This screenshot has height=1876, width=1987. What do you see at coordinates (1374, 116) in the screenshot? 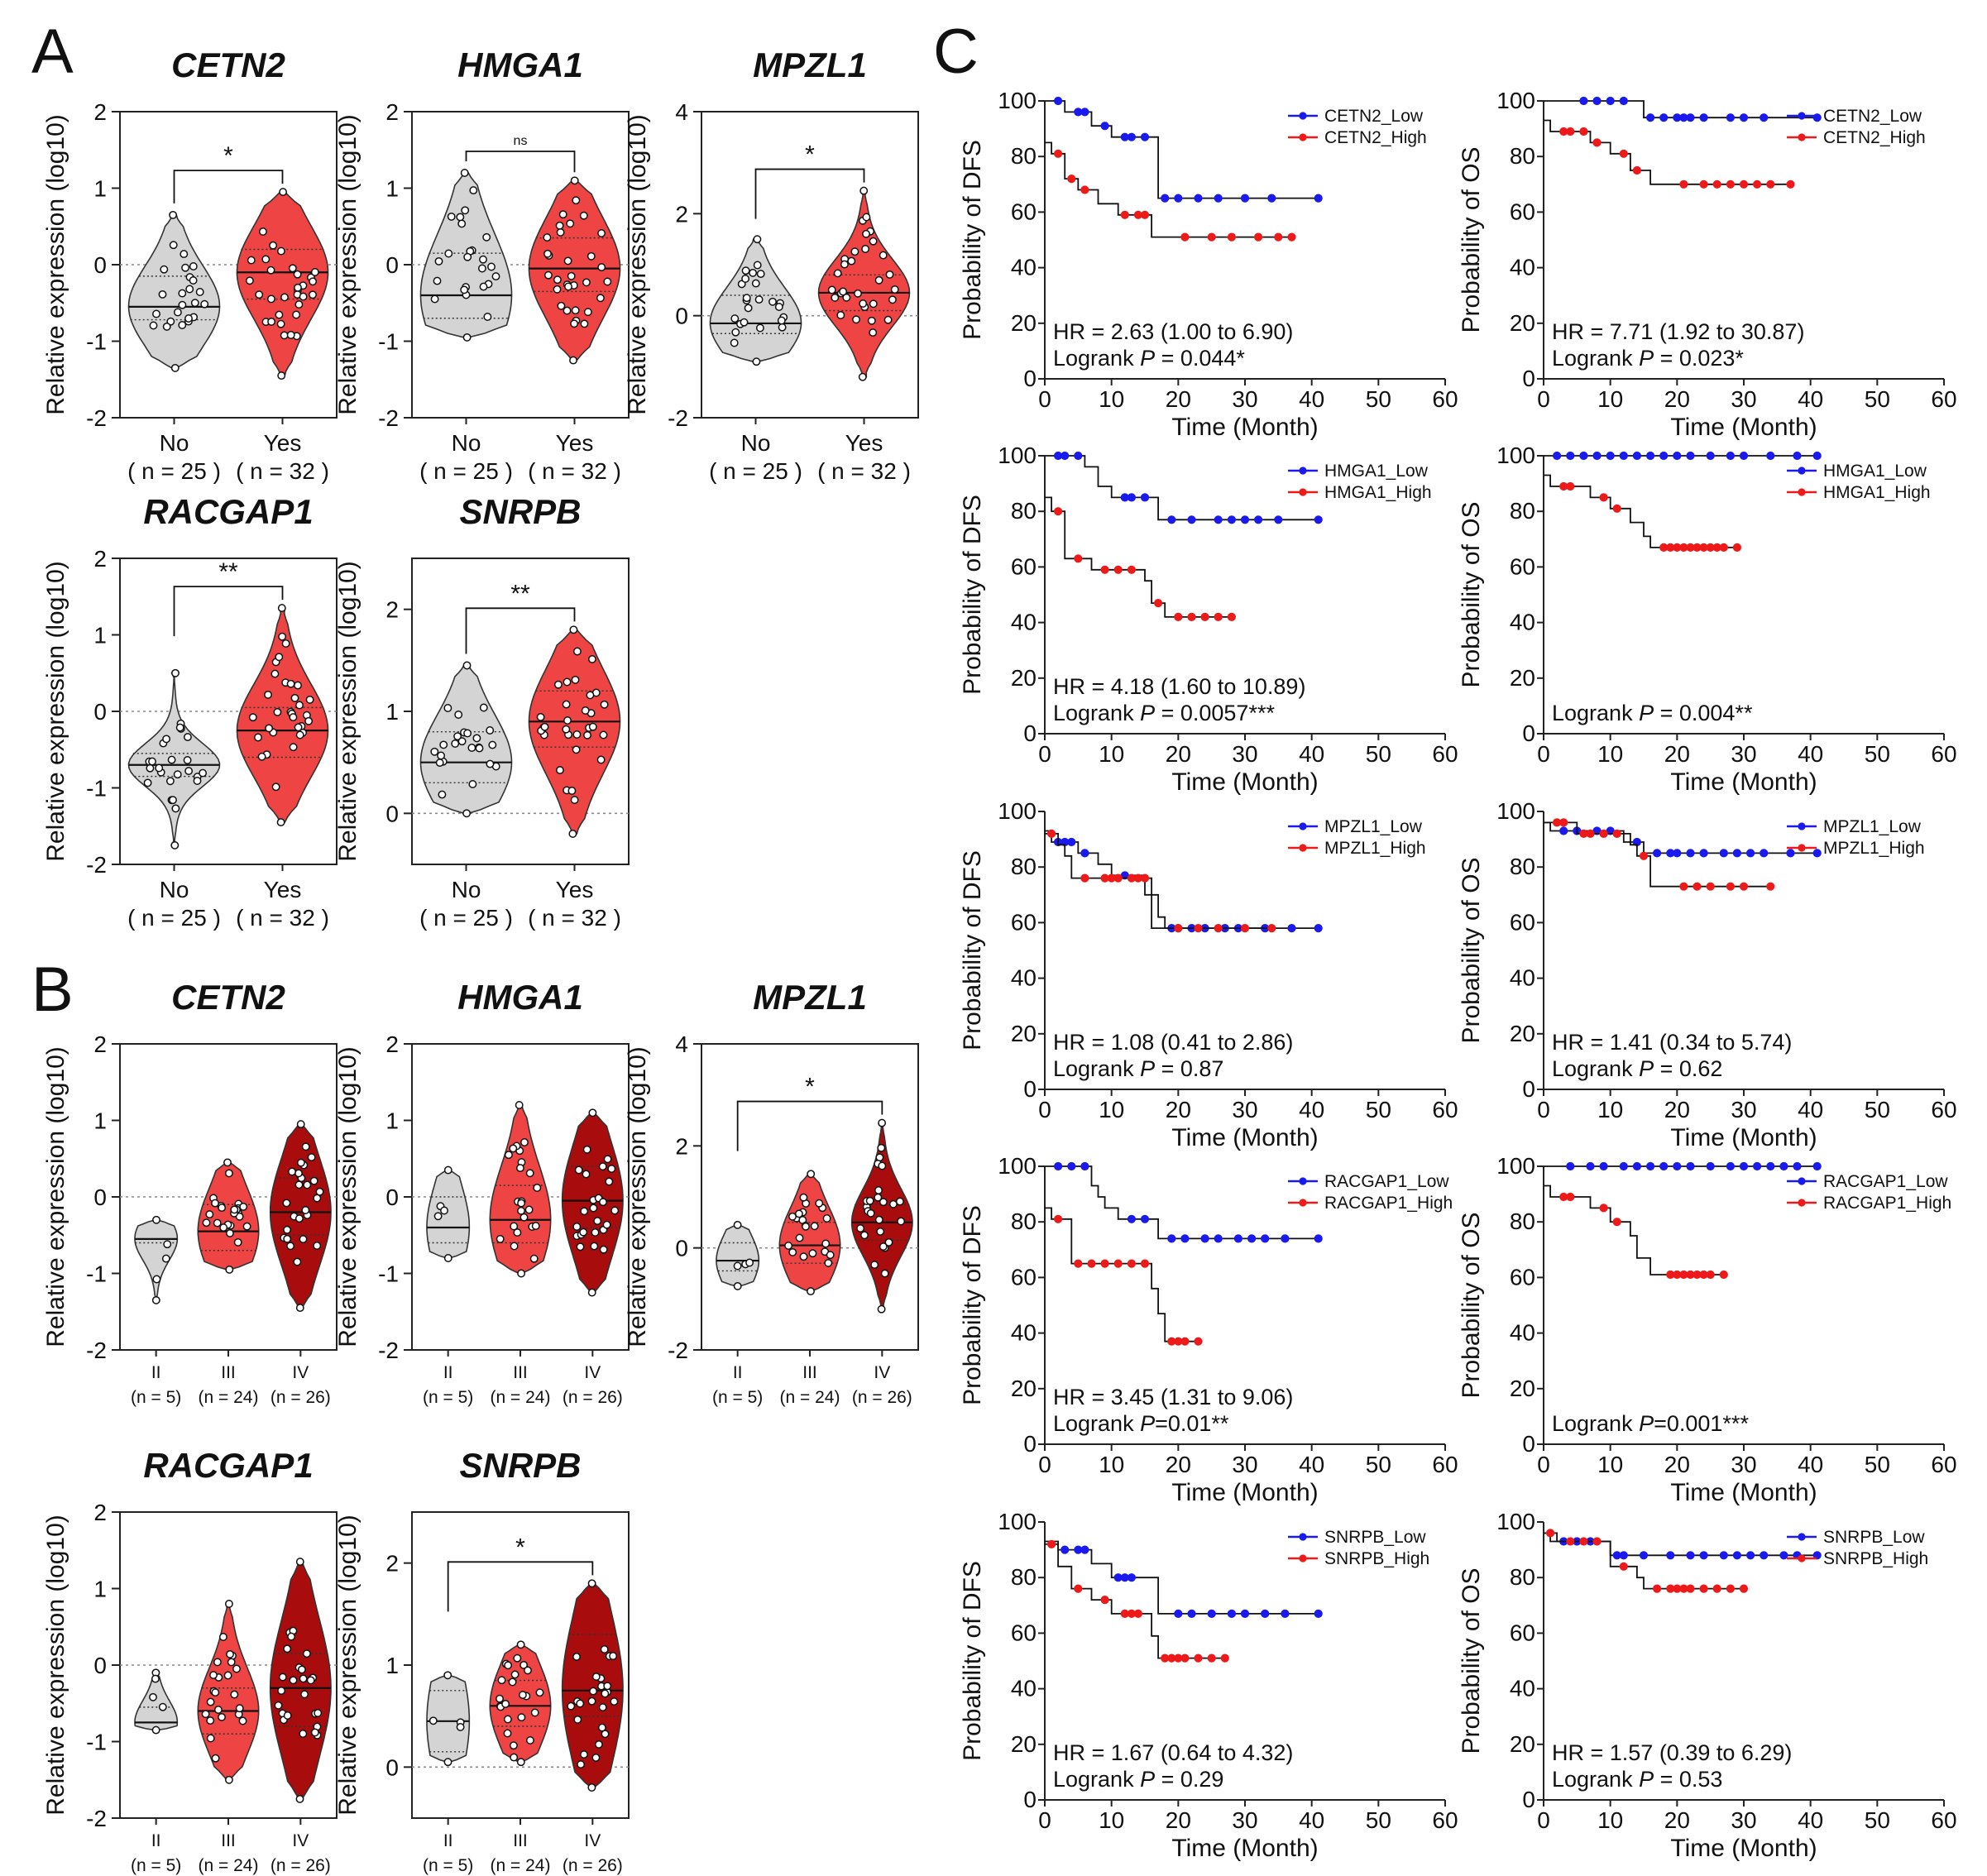
I see `legend-label: CETN2_Low` at bounding box center [1374, 116].